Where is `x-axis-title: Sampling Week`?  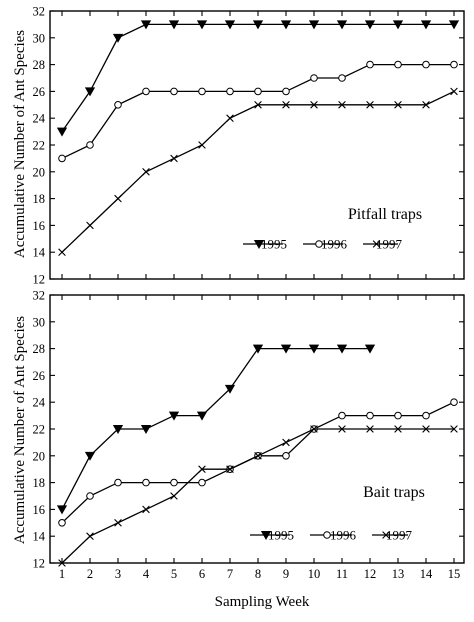
x-axis-title: Sampling Week is located at coordinates (262, 602).